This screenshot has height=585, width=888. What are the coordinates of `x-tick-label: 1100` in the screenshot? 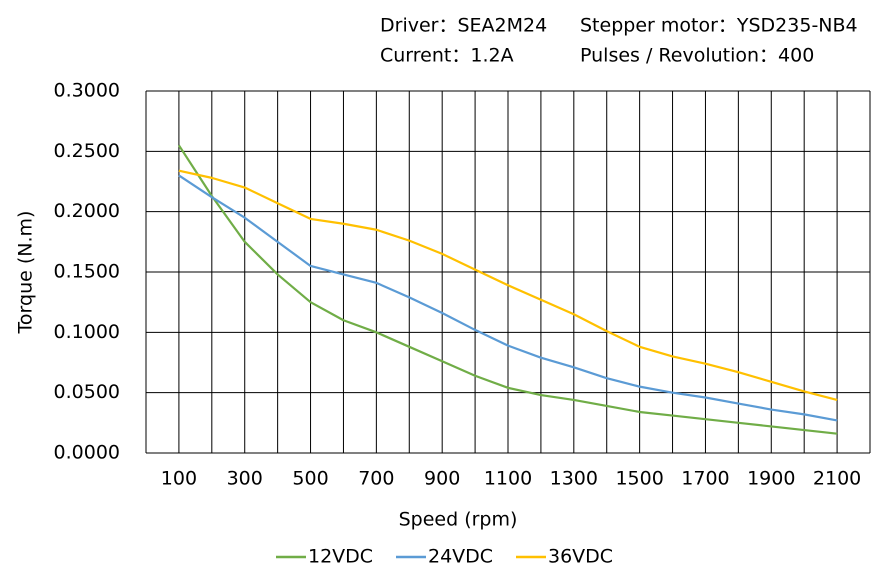 It's located at (508, 479).